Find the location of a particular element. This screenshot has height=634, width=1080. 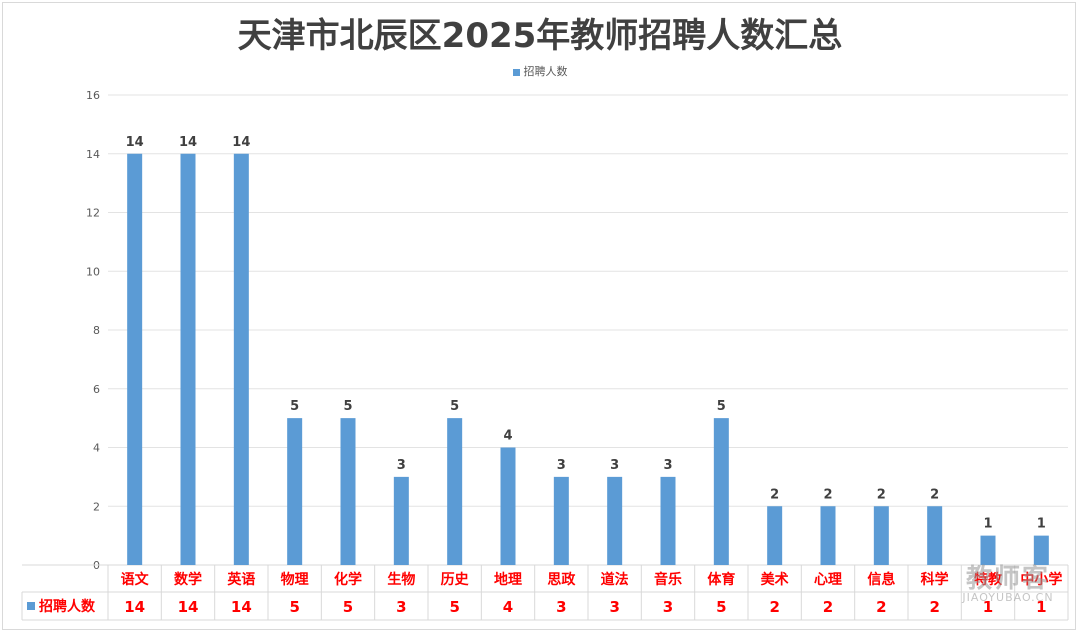

category-label: 语文 is located at coordinates (135, 579).